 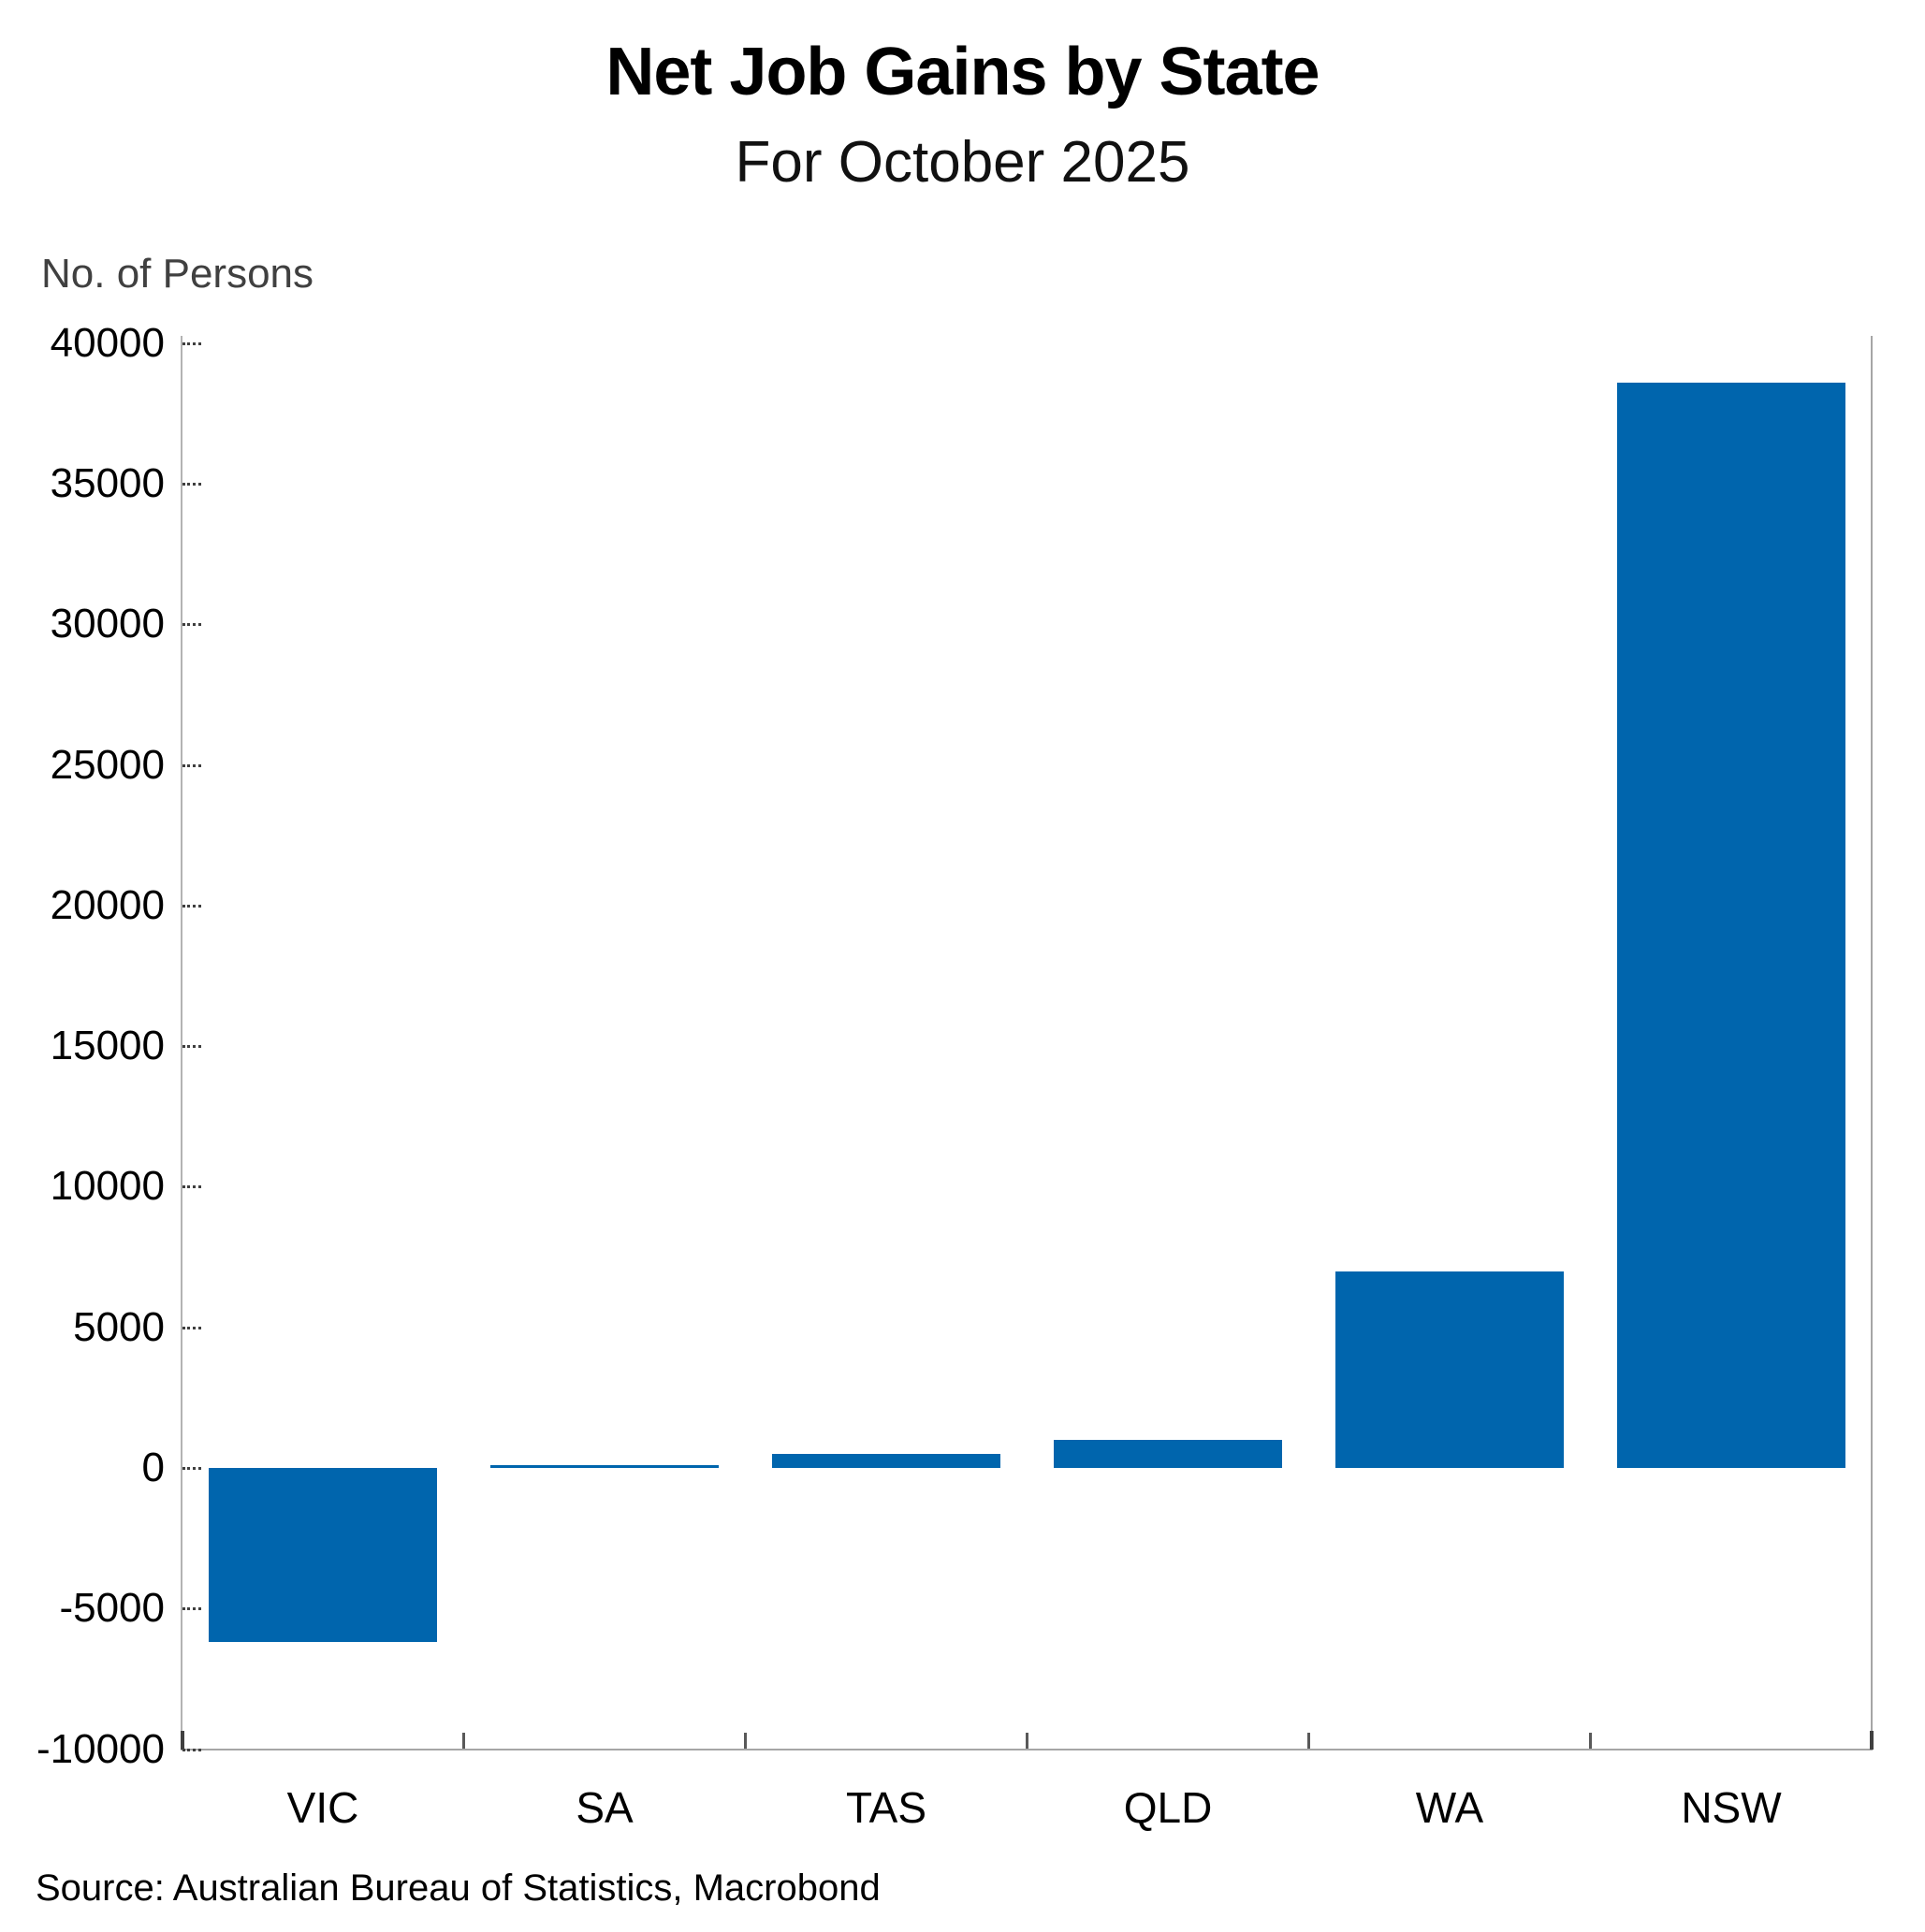 I want to click on x-category-label-tas: TAS, so click(x=886, y=1807).